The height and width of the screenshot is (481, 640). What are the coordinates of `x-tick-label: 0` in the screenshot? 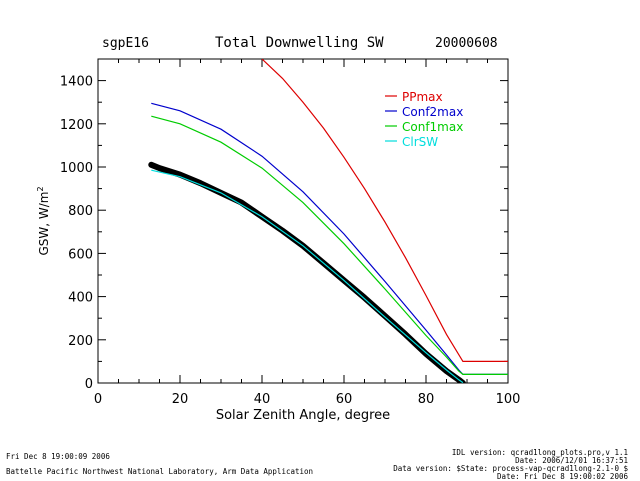 It's located at (98, 399).